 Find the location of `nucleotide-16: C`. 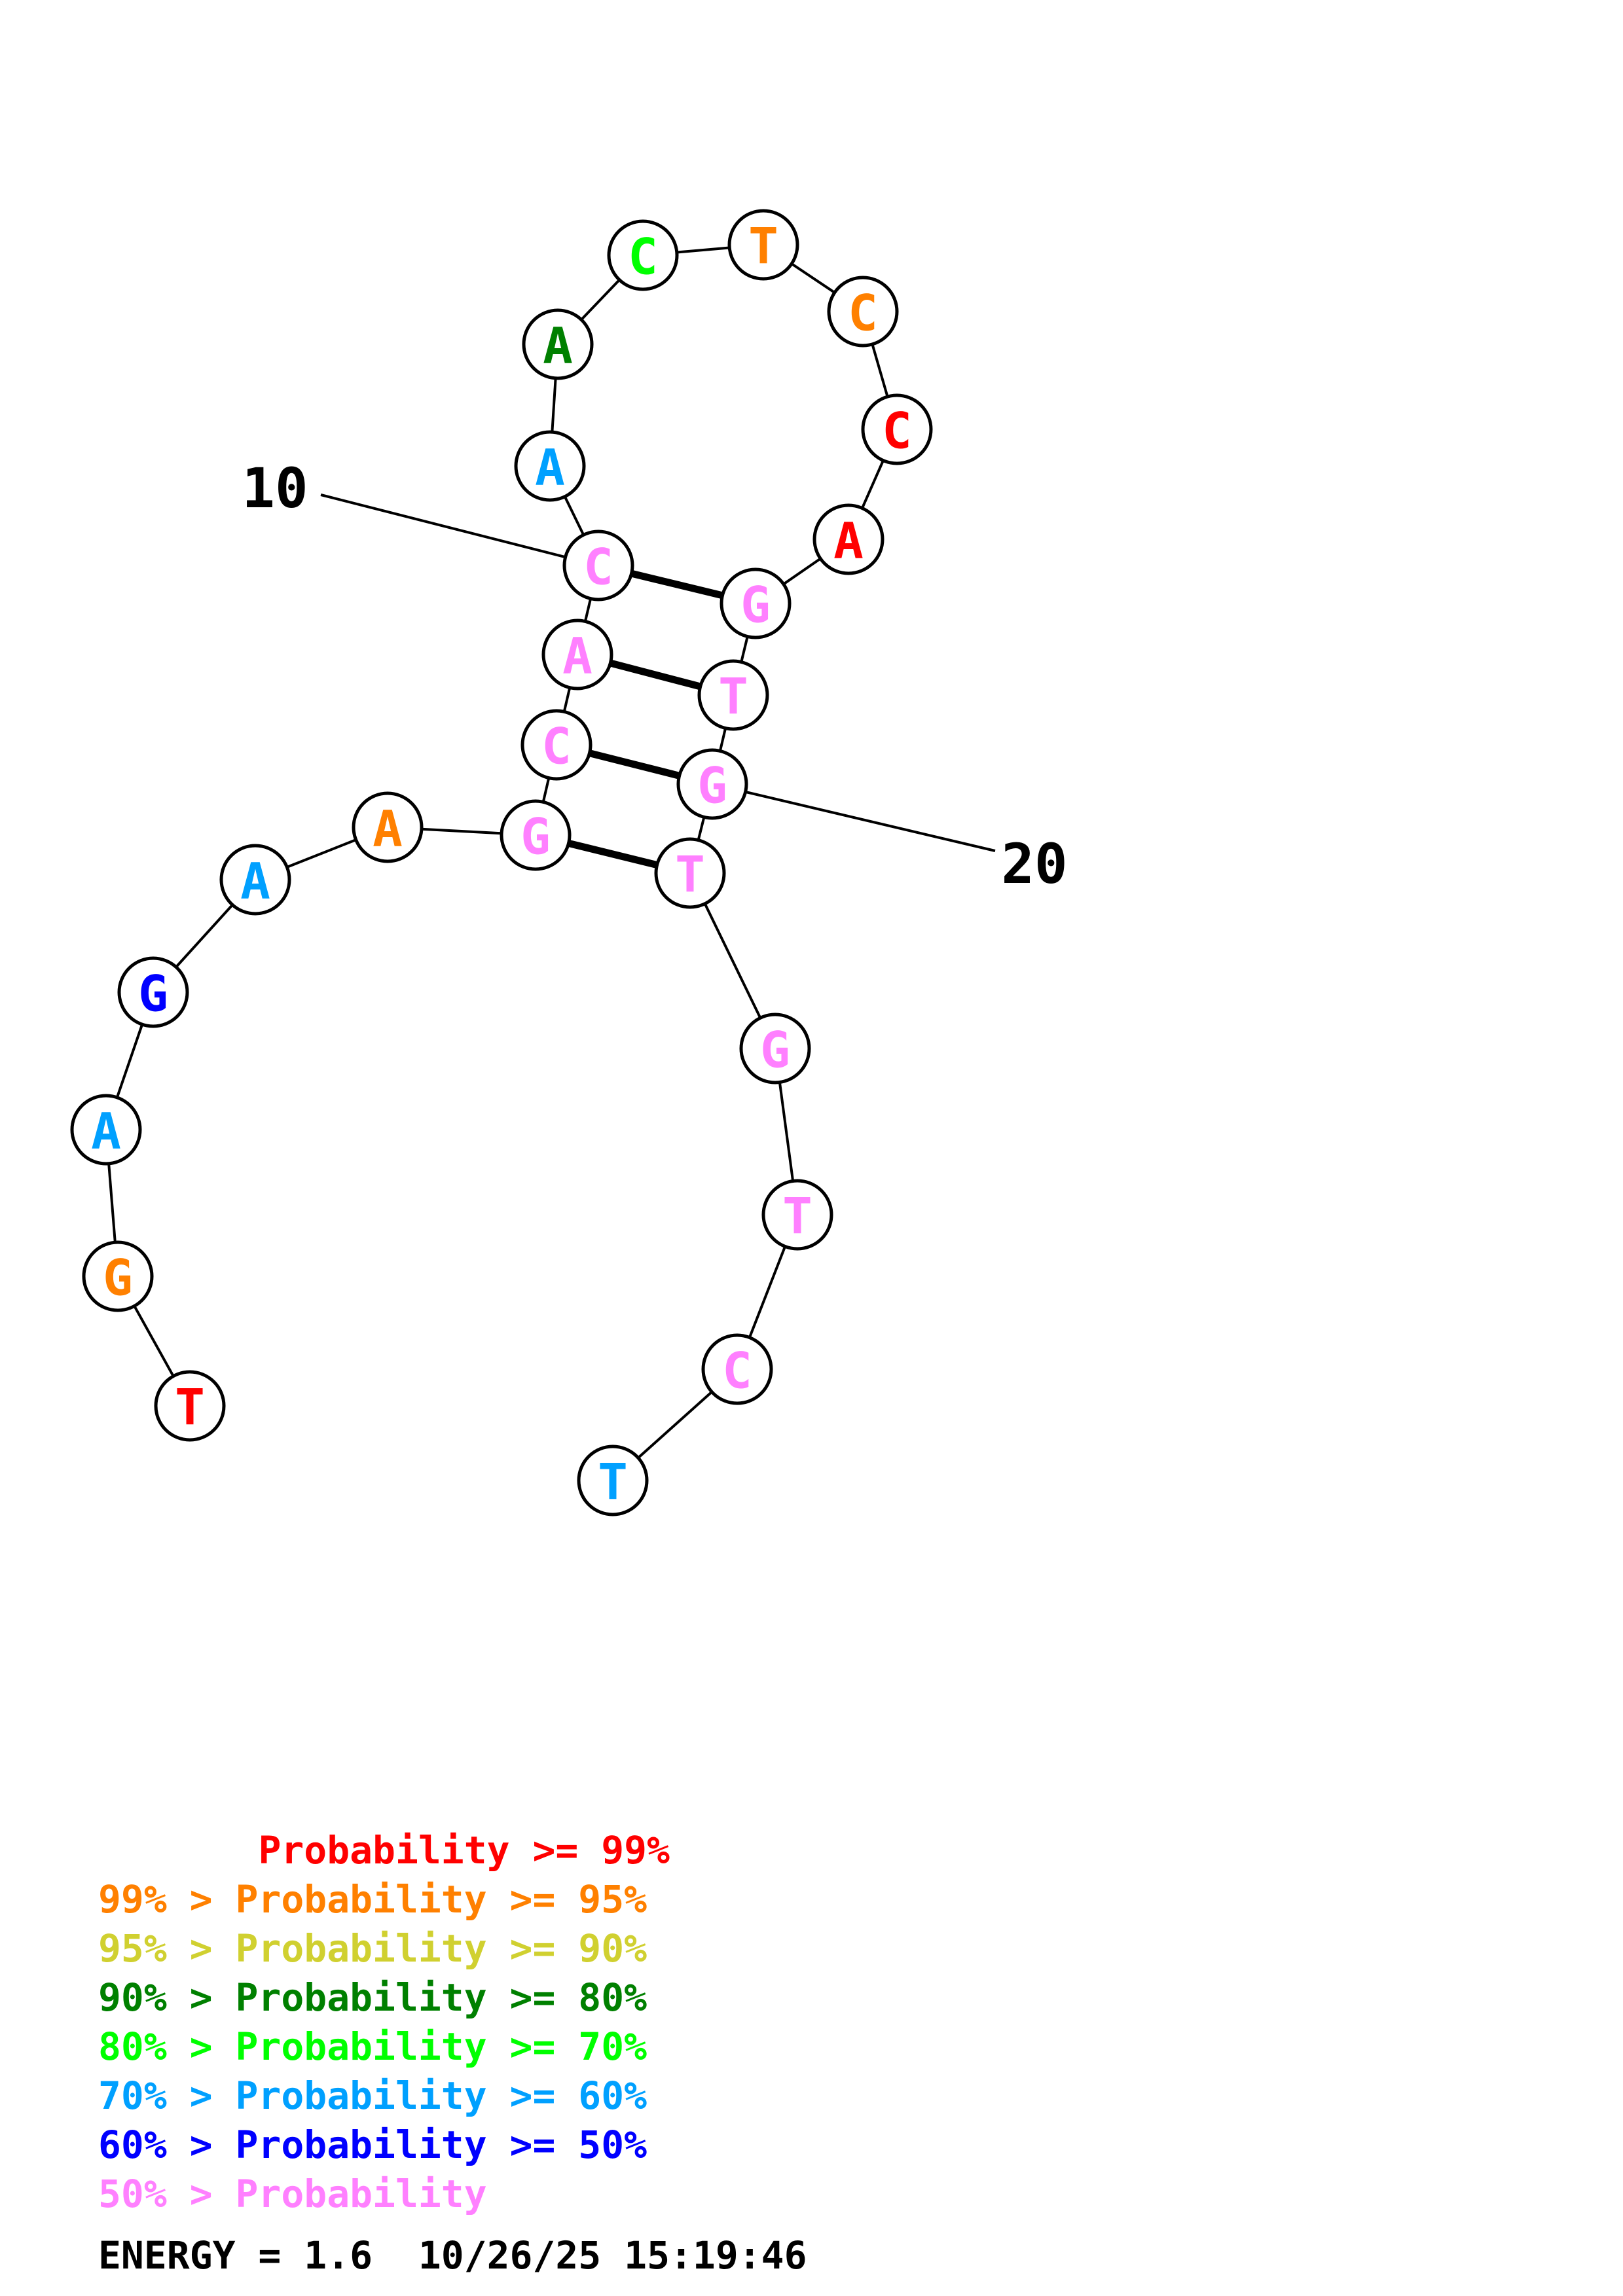

nucleotide-16: C is located at coordinates (897, 429).